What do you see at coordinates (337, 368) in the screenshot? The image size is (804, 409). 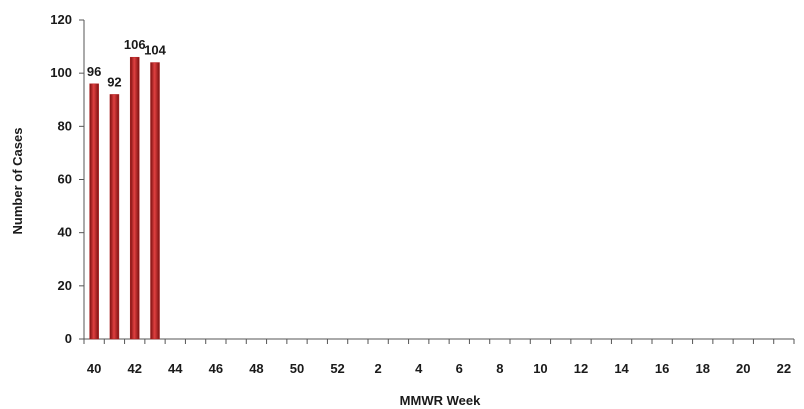 I see `x-tick-label: 52` at bounding box center [337, 368].